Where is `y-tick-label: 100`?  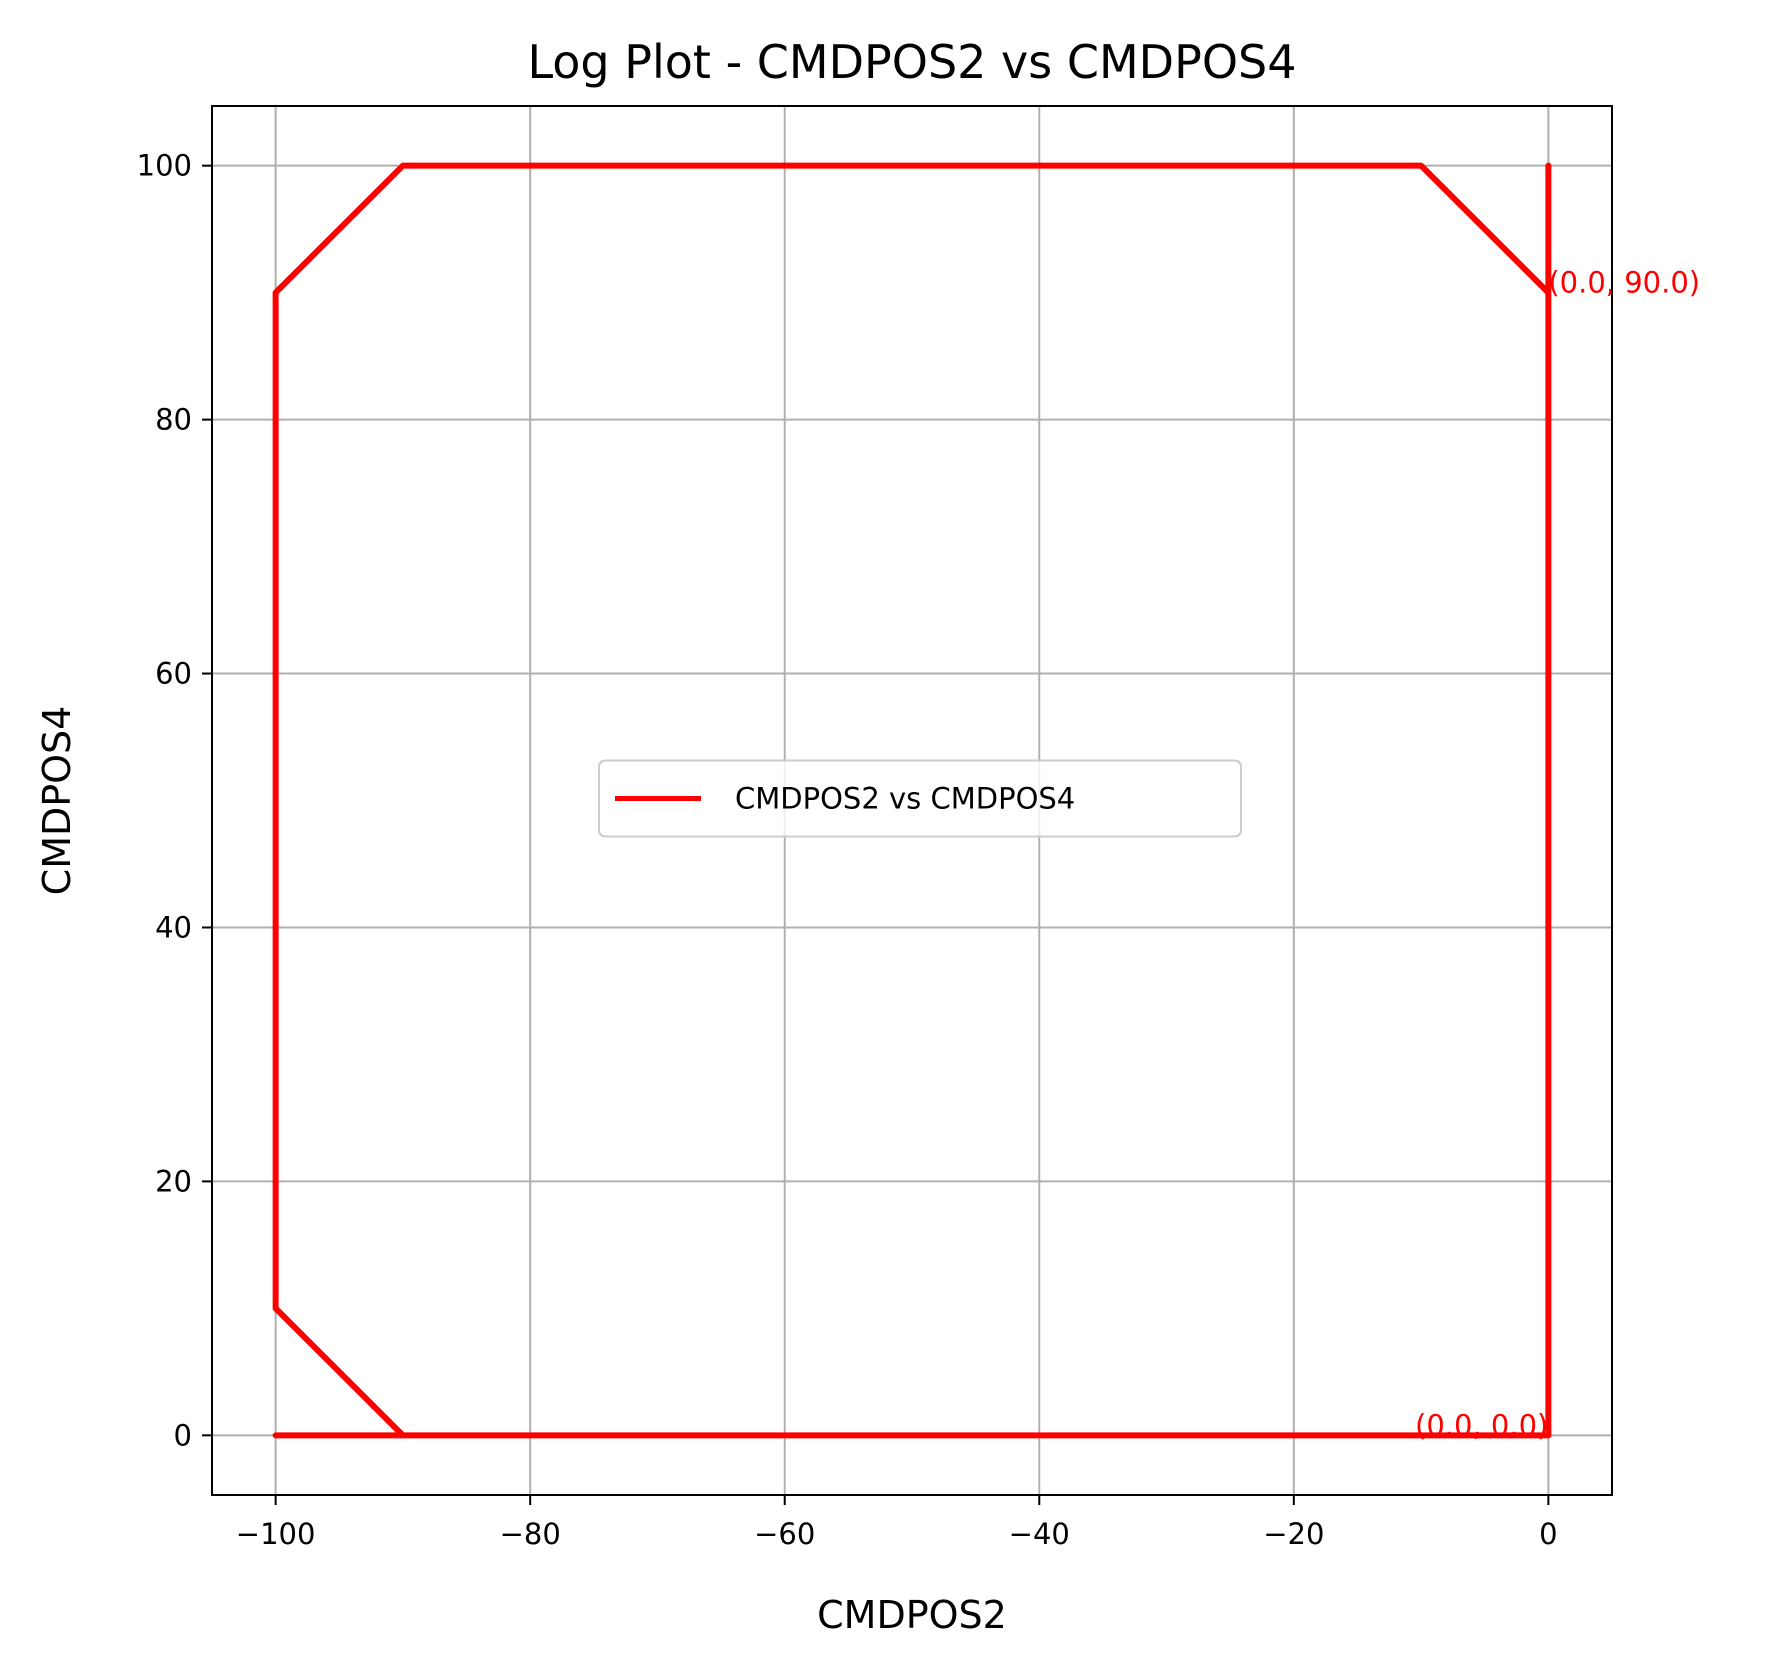 y-tick-label: 100 is located at coordinates (164, 166).